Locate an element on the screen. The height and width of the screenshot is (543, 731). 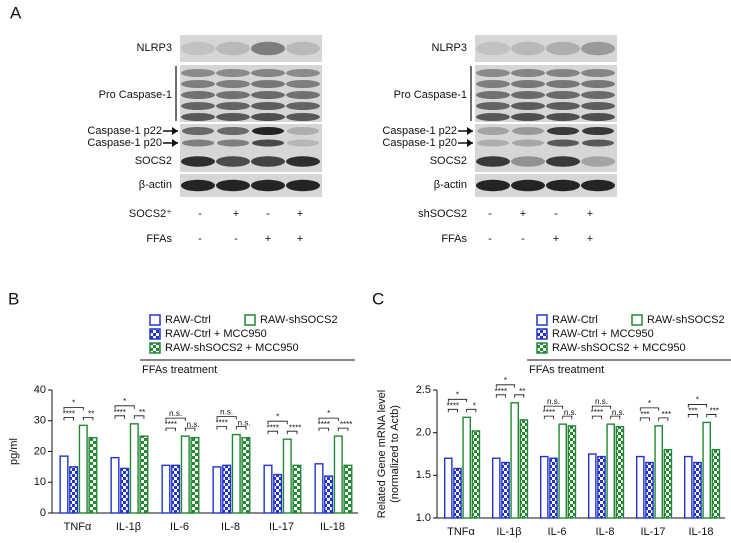
blot-row-label: SOCS2 is located at coordinates (448, 161).